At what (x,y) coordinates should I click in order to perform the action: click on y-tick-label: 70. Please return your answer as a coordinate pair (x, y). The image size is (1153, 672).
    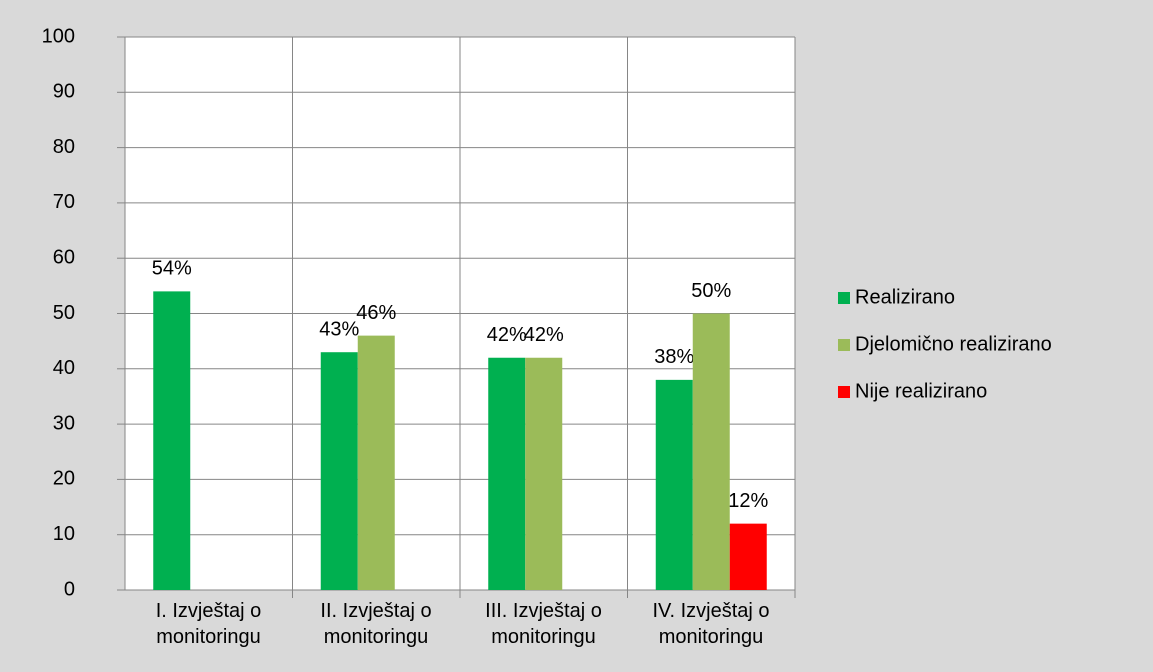
    Looking at the image, I should click on (64, 202).